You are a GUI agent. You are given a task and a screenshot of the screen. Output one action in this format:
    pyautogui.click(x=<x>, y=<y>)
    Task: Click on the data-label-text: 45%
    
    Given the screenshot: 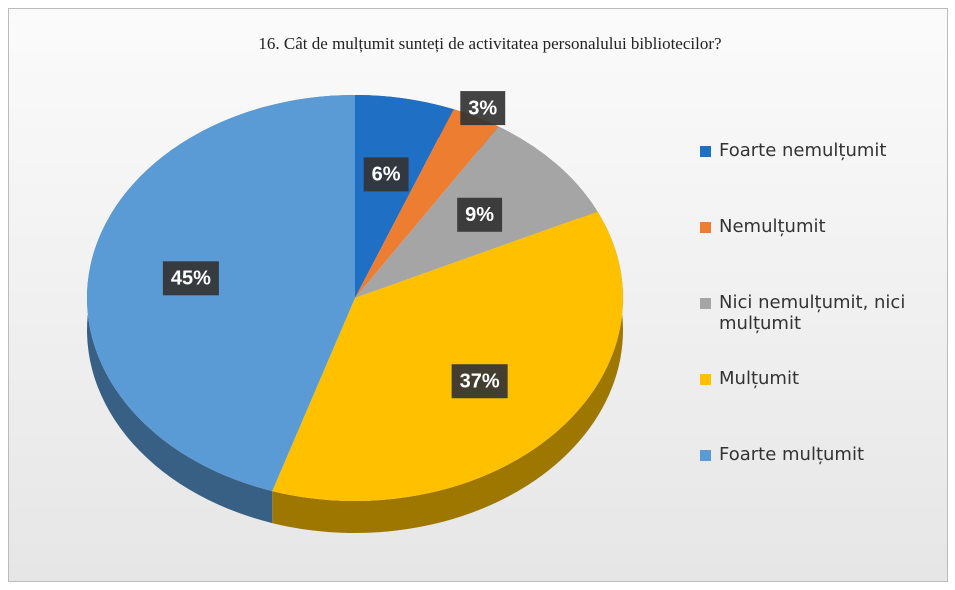 What is the action you would take?
    pyautogui.click(x=191, y=279)
    